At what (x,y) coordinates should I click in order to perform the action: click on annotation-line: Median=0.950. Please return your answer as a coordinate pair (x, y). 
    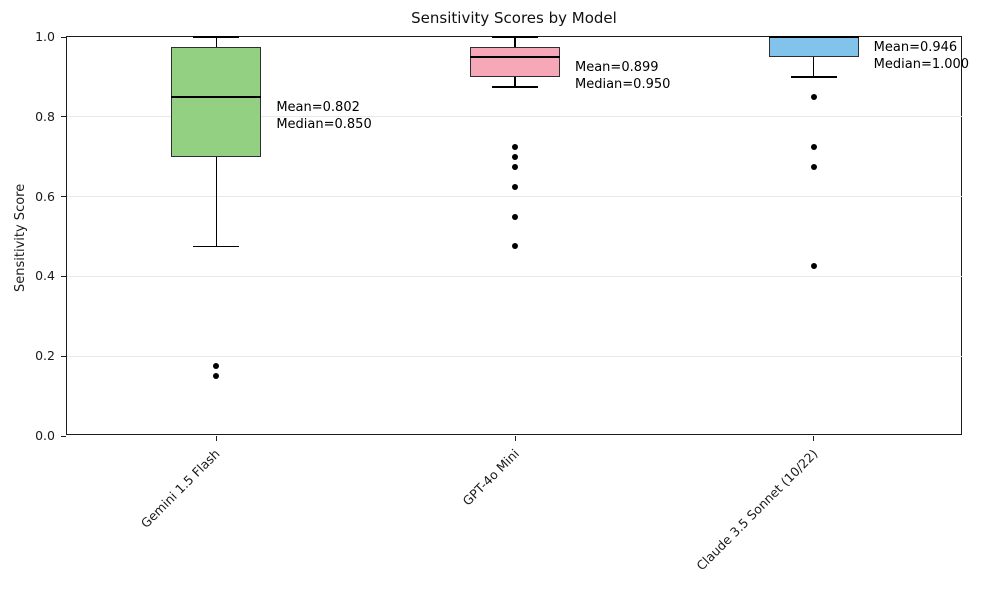
    Looking at the image, I should click on (623, 84).